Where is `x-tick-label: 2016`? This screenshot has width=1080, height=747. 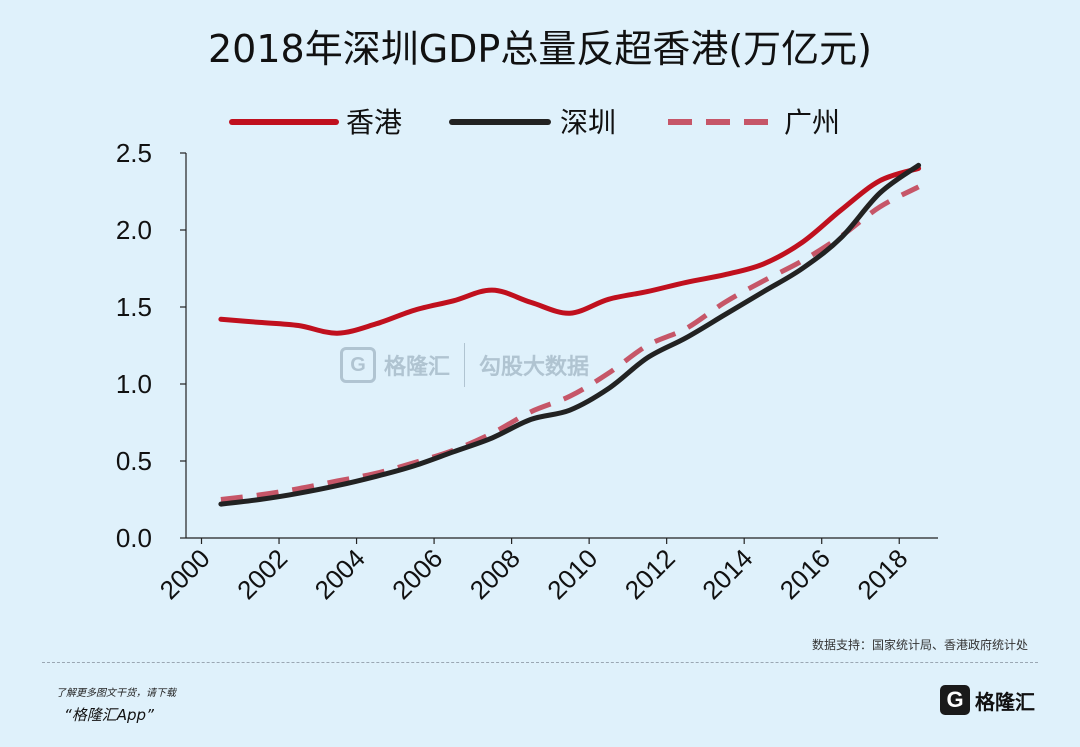 x-tick-label: 2016 is located at coordinates (805, 574).